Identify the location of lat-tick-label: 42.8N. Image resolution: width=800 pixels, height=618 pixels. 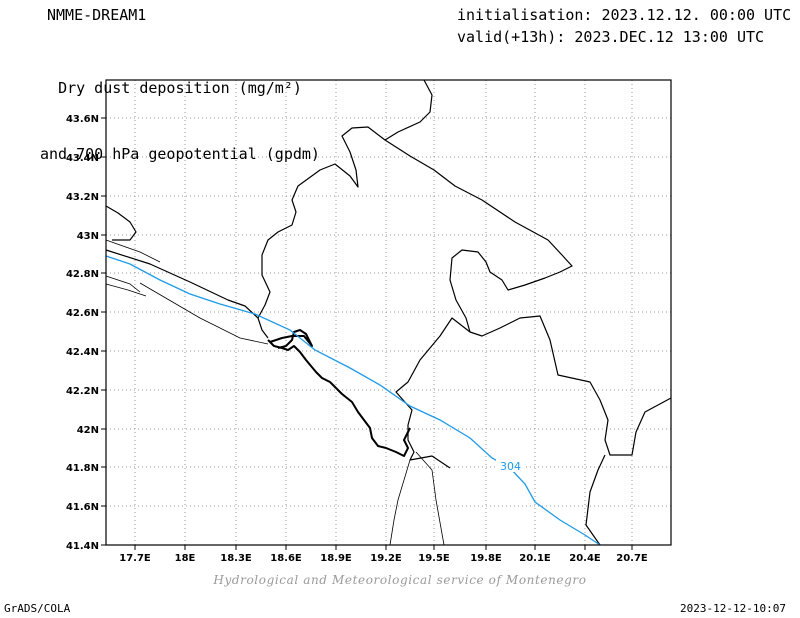
(82, 274).